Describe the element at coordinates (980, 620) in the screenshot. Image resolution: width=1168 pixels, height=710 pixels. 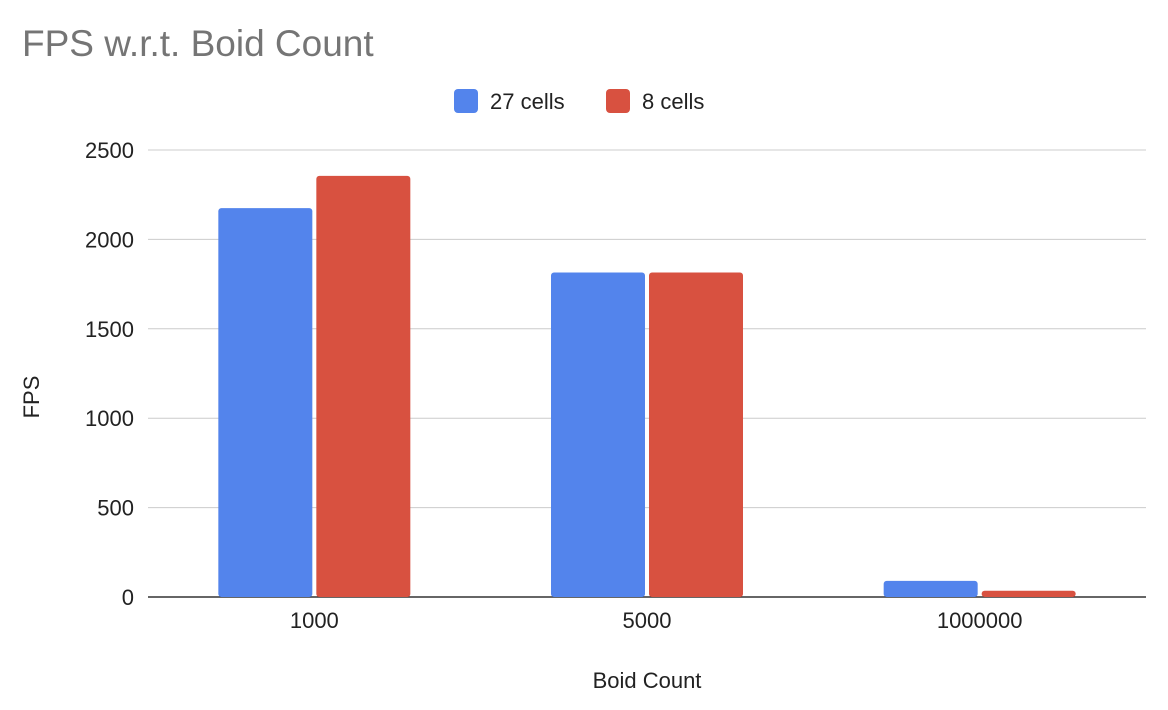
I see `x-tick-label: 1000000` at that location.